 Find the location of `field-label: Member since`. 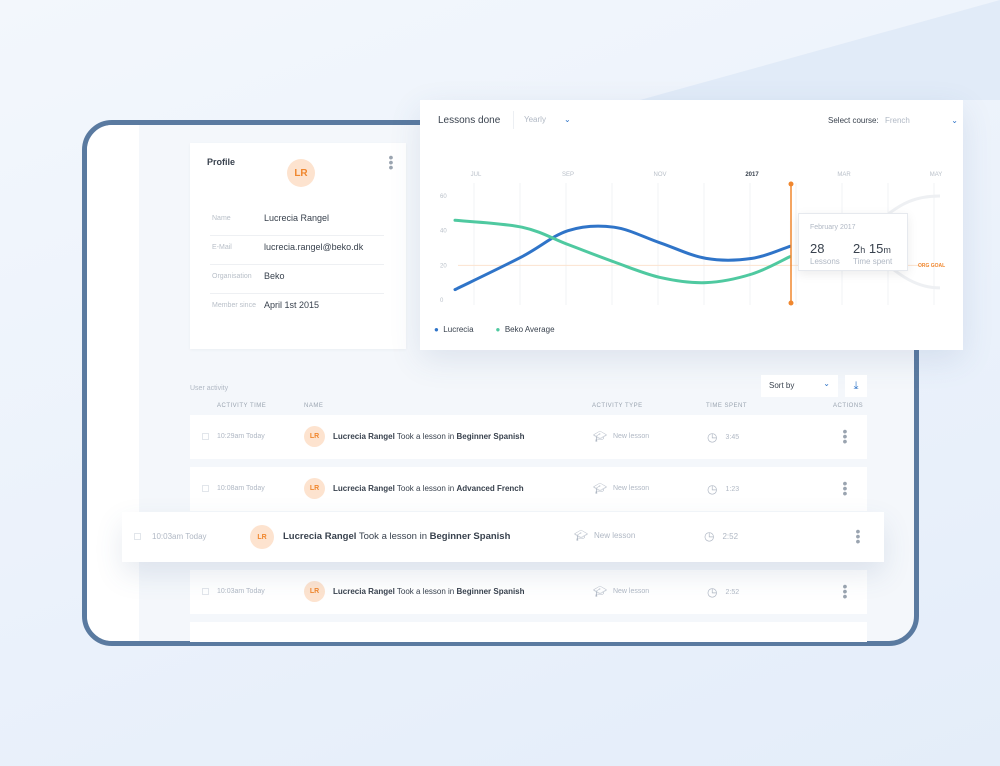

field-label: Member since is located at coordinates (234, 305).